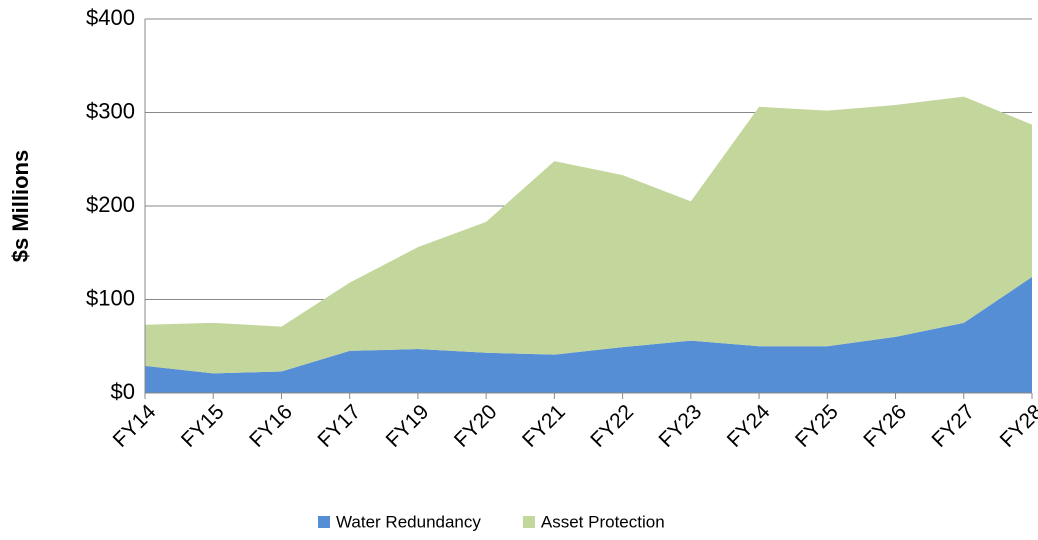 This screenshot has width=1038, height=540. What do you see at coordinates (885, 426) in the screenshot?
I see `x-tick-label: FY26` at bounding box center [885, 426].